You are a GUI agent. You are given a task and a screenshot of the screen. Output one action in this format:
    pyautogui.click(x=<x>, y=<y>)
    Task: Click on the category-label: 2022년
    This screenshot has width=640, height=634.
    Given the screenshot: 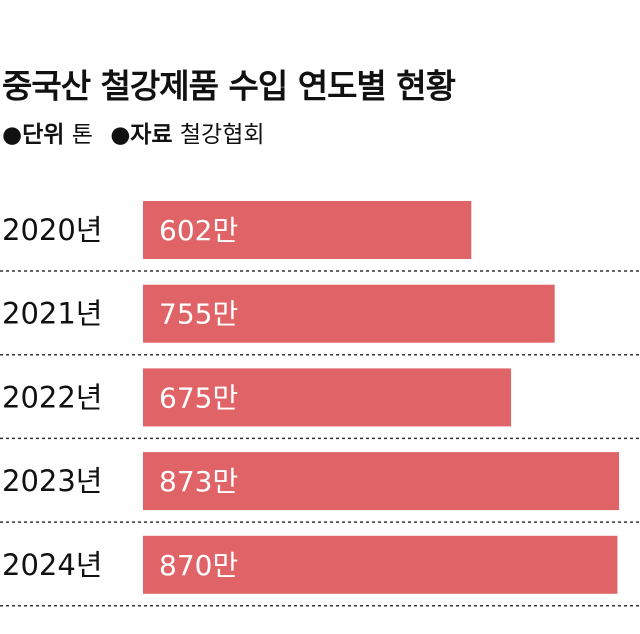 What is the action you would take?
    pyautogui.click(x=52, y=397)
    